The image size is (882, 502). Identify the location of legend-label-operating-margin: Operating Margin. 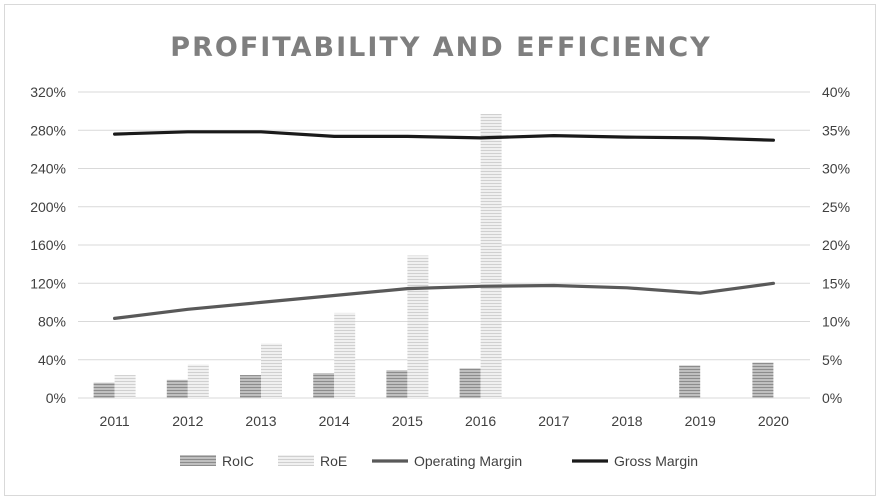
(468, 461).